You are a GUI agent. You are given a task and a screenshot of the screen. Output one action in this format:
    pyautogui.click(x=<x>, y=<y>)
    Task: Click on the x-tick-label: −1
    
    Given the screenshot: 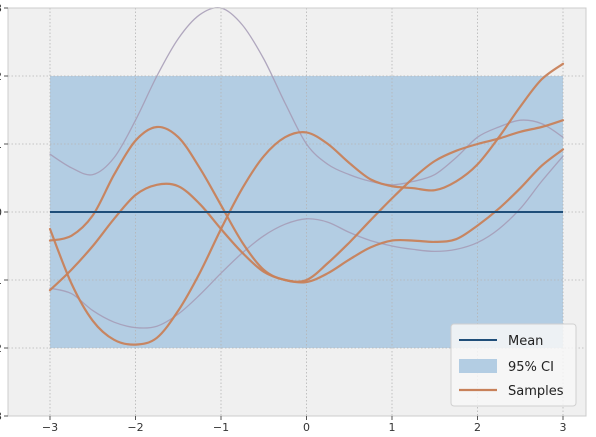 What is the action you would take?
    pyautogui.click(x=221, y=427)
    